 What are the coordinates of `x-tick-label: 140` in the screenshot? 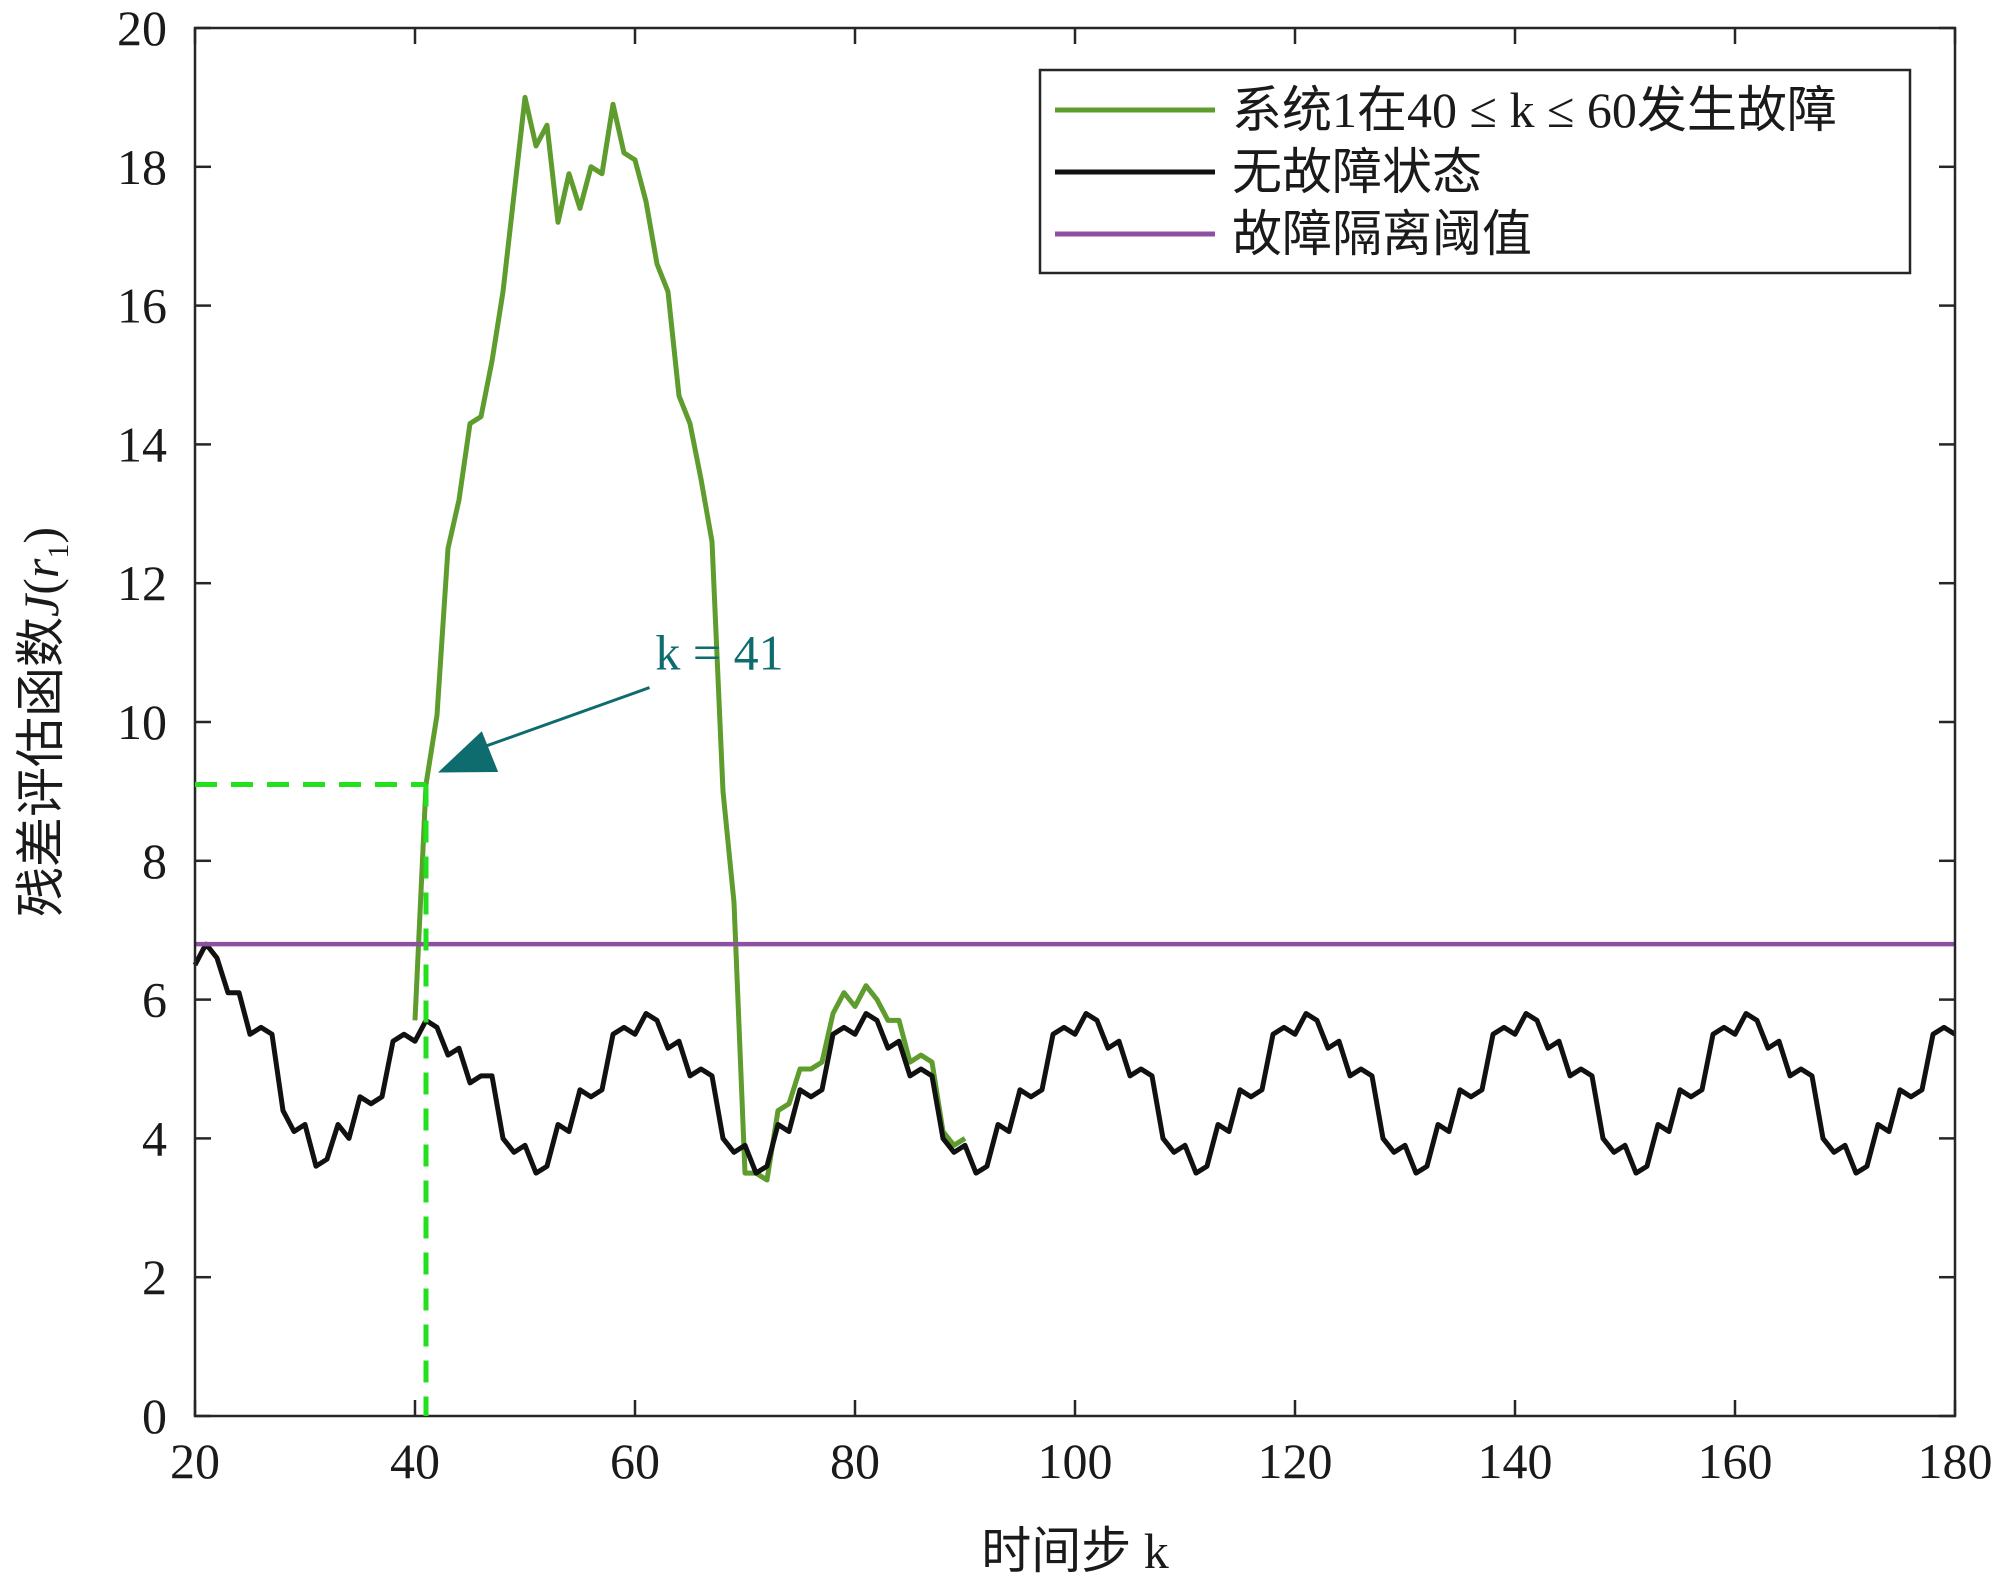 It's located at (1515, 1461).